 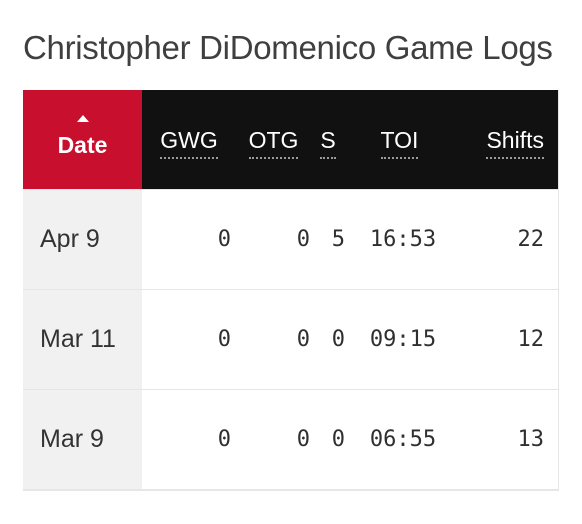 I want to click on cell-s: 5, so click(x=338, y=239).